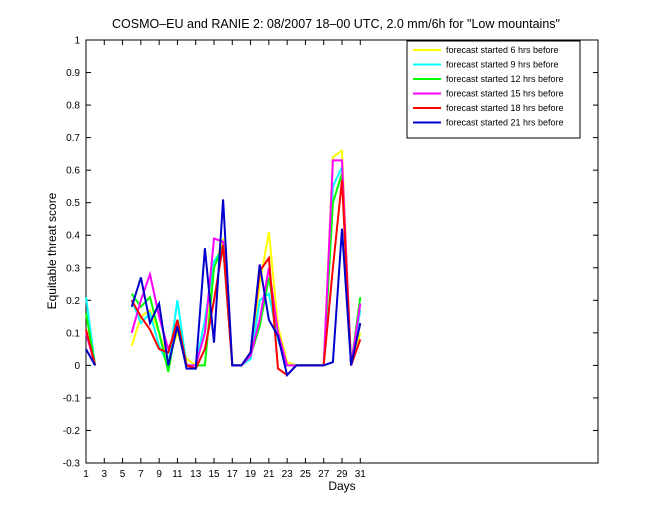 The image size is (660, 520). Describe the element at coordinates (73, 171) in the screenshot. I see `y-tick-label: 0.6` at that location.